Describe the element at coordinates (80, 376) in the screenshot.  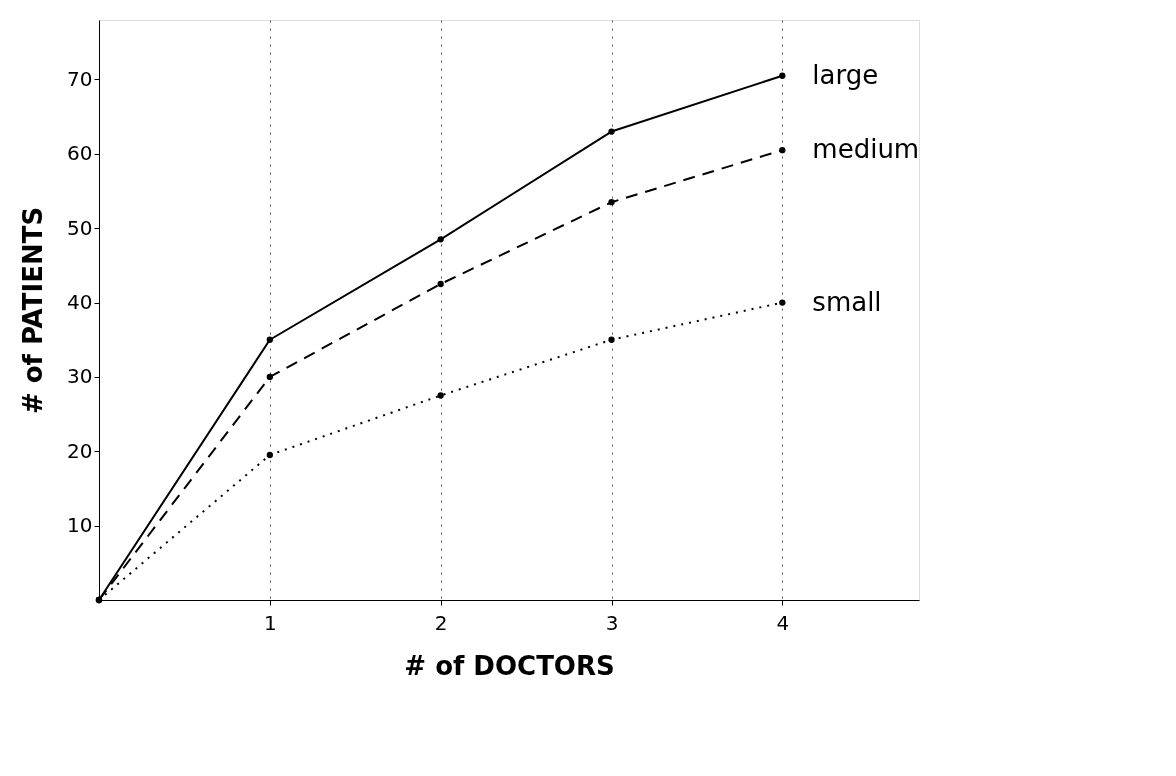
I see `y-tick-label: 30` at that location.